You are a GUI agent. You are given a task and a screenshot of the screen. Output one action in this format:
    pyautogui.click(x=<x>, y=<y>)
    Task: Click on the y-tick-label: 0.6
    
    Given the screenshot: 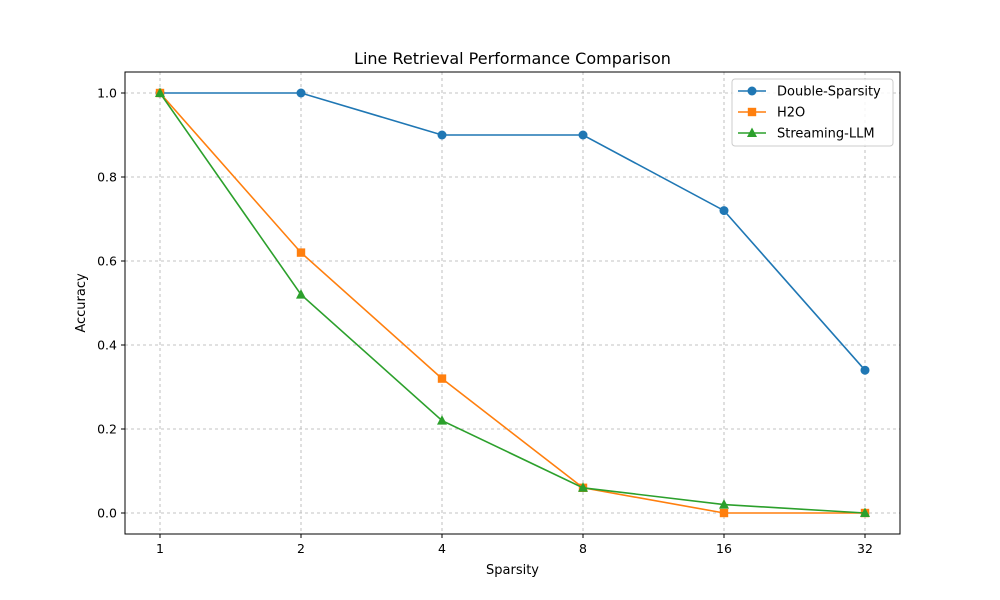 What is the action you would take?
    pyautogui.click(x=107, y=261)
    